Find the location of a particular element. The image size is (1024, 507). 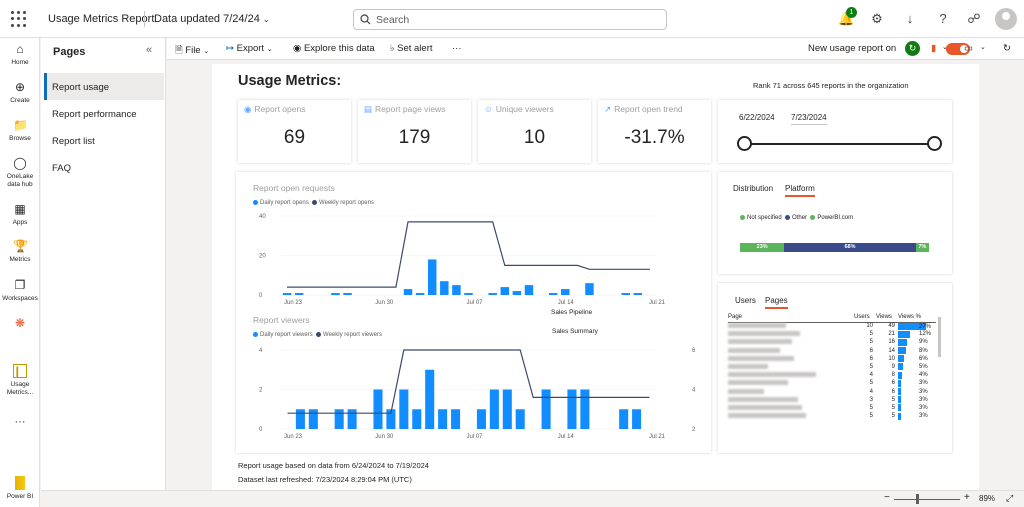

nav-browse: 📁 Browse is located at coordinates (20, 130).